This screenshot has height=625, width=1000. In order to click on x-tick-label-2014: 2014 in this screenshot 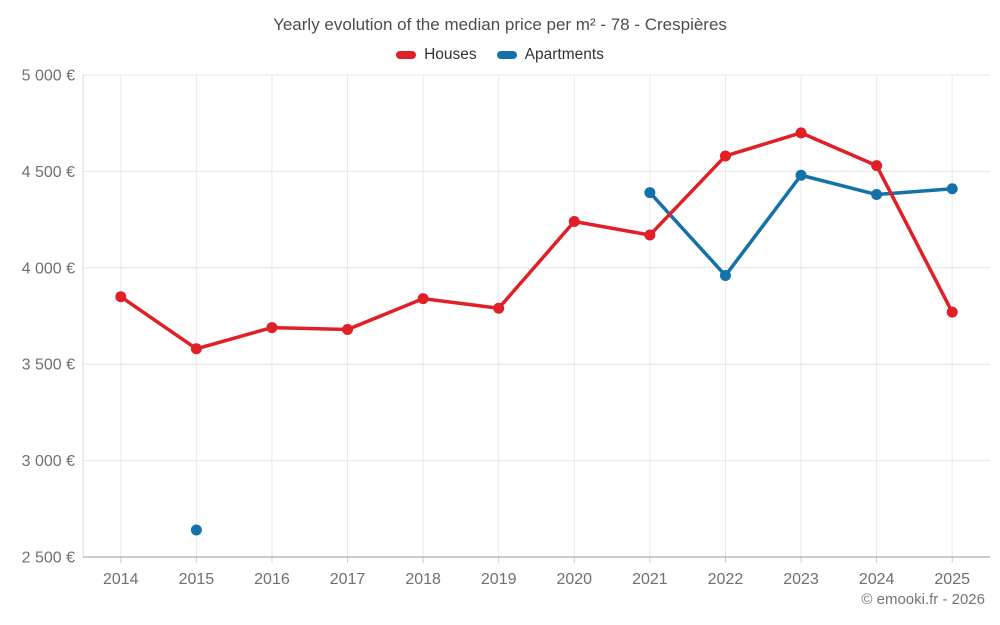, I will do `click(121, 579)`.